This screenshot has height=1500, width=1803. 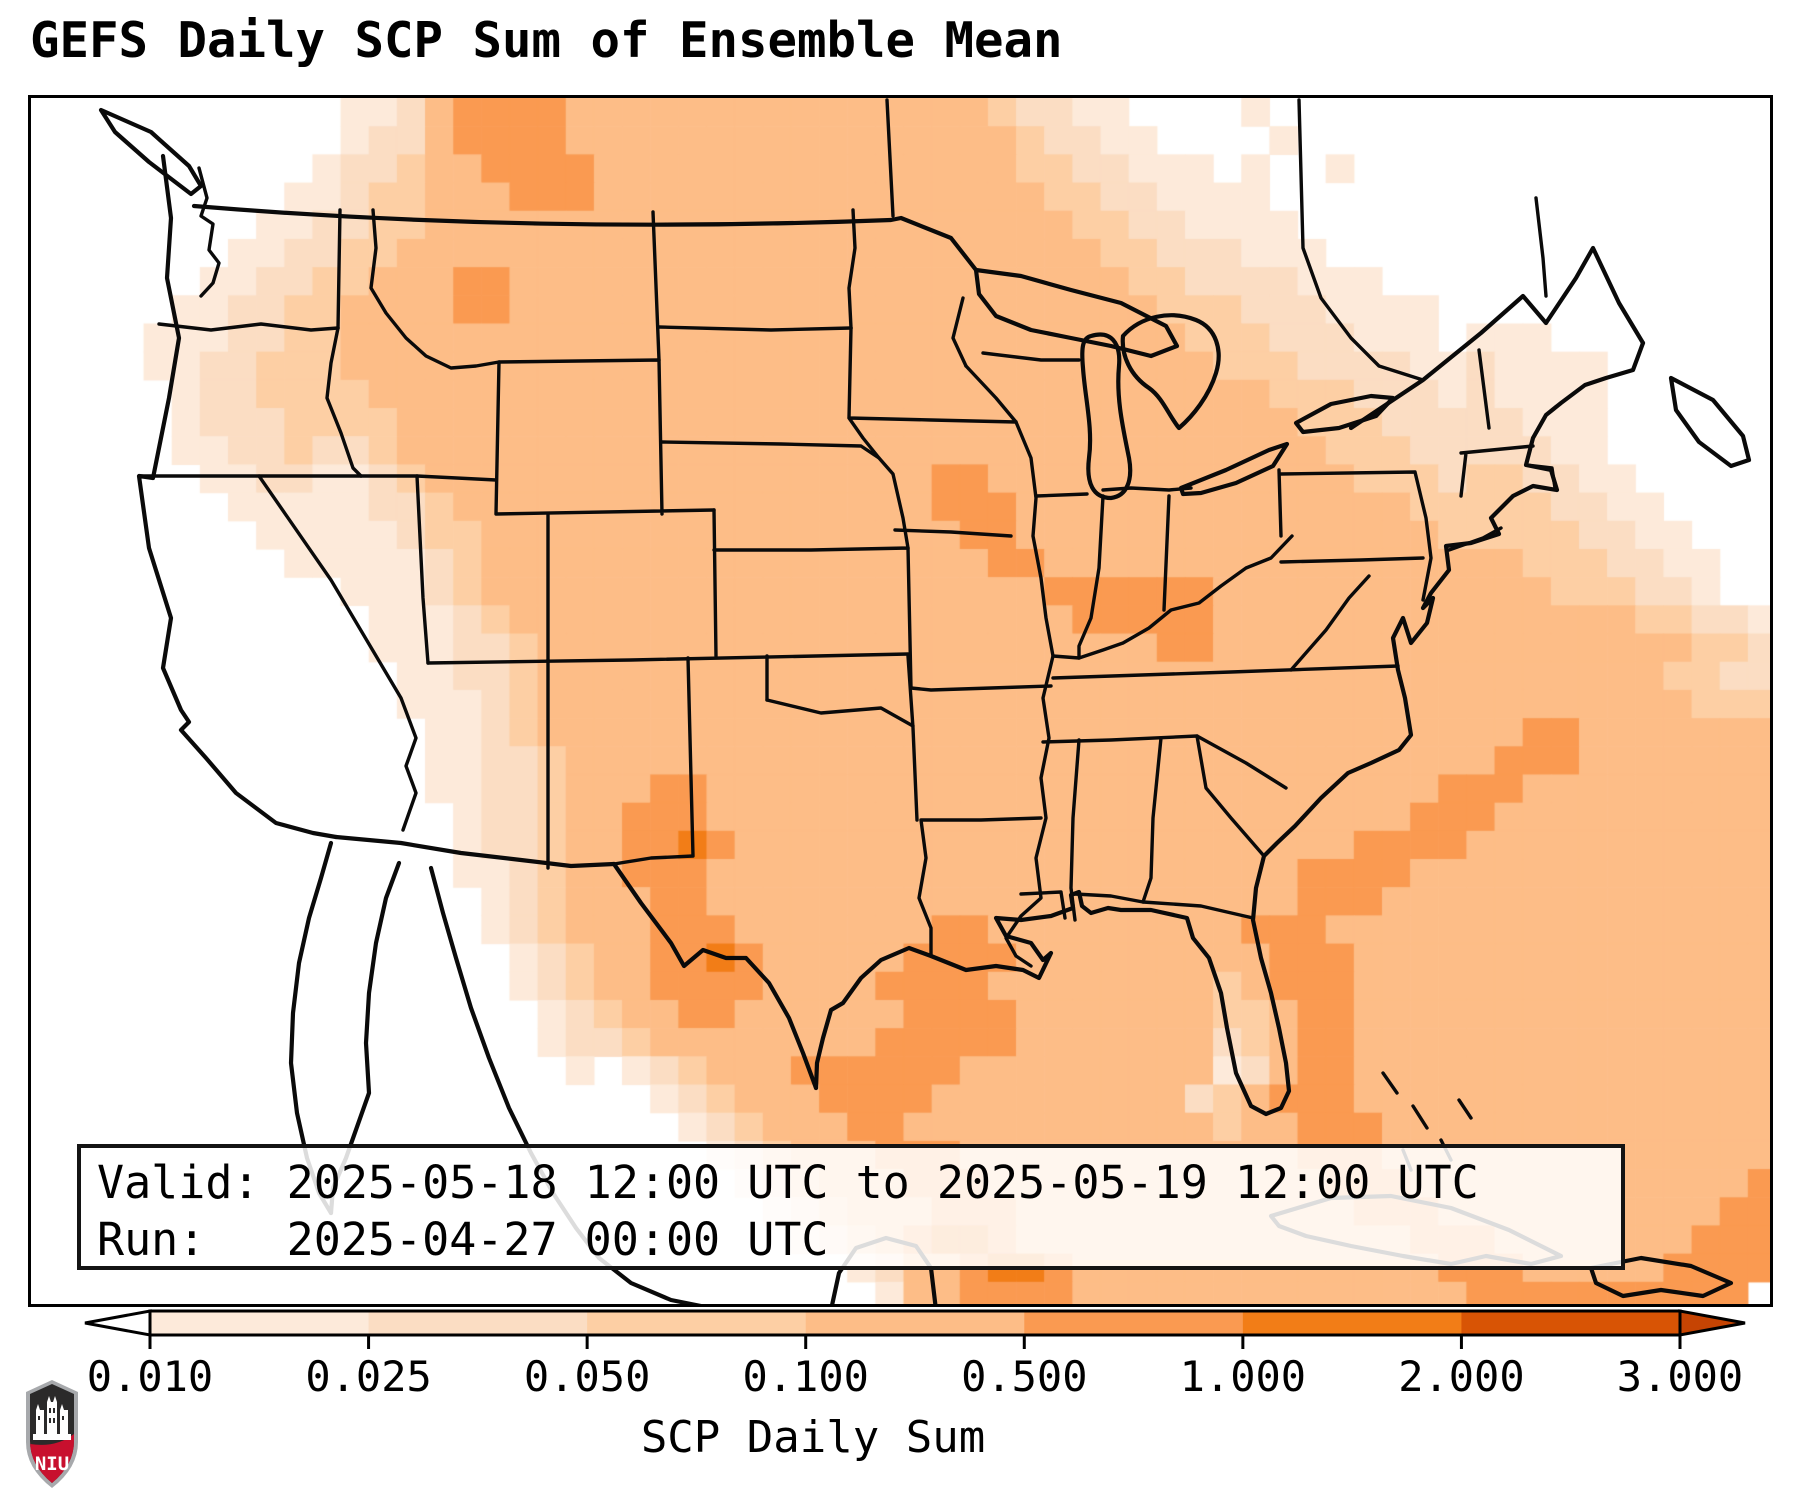 I want to click on lake-michigan, so click(x=1106, y=416).